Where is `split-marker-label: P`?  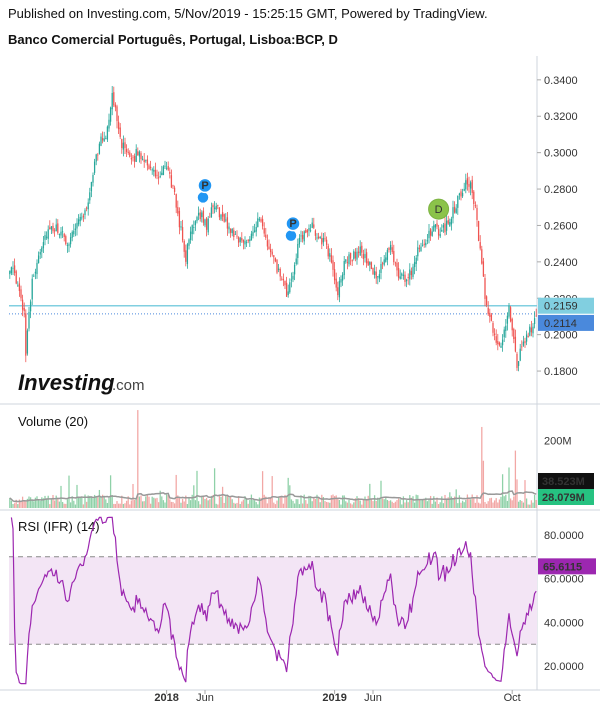
split-marker-label: P is located at coordinates (292, 224).